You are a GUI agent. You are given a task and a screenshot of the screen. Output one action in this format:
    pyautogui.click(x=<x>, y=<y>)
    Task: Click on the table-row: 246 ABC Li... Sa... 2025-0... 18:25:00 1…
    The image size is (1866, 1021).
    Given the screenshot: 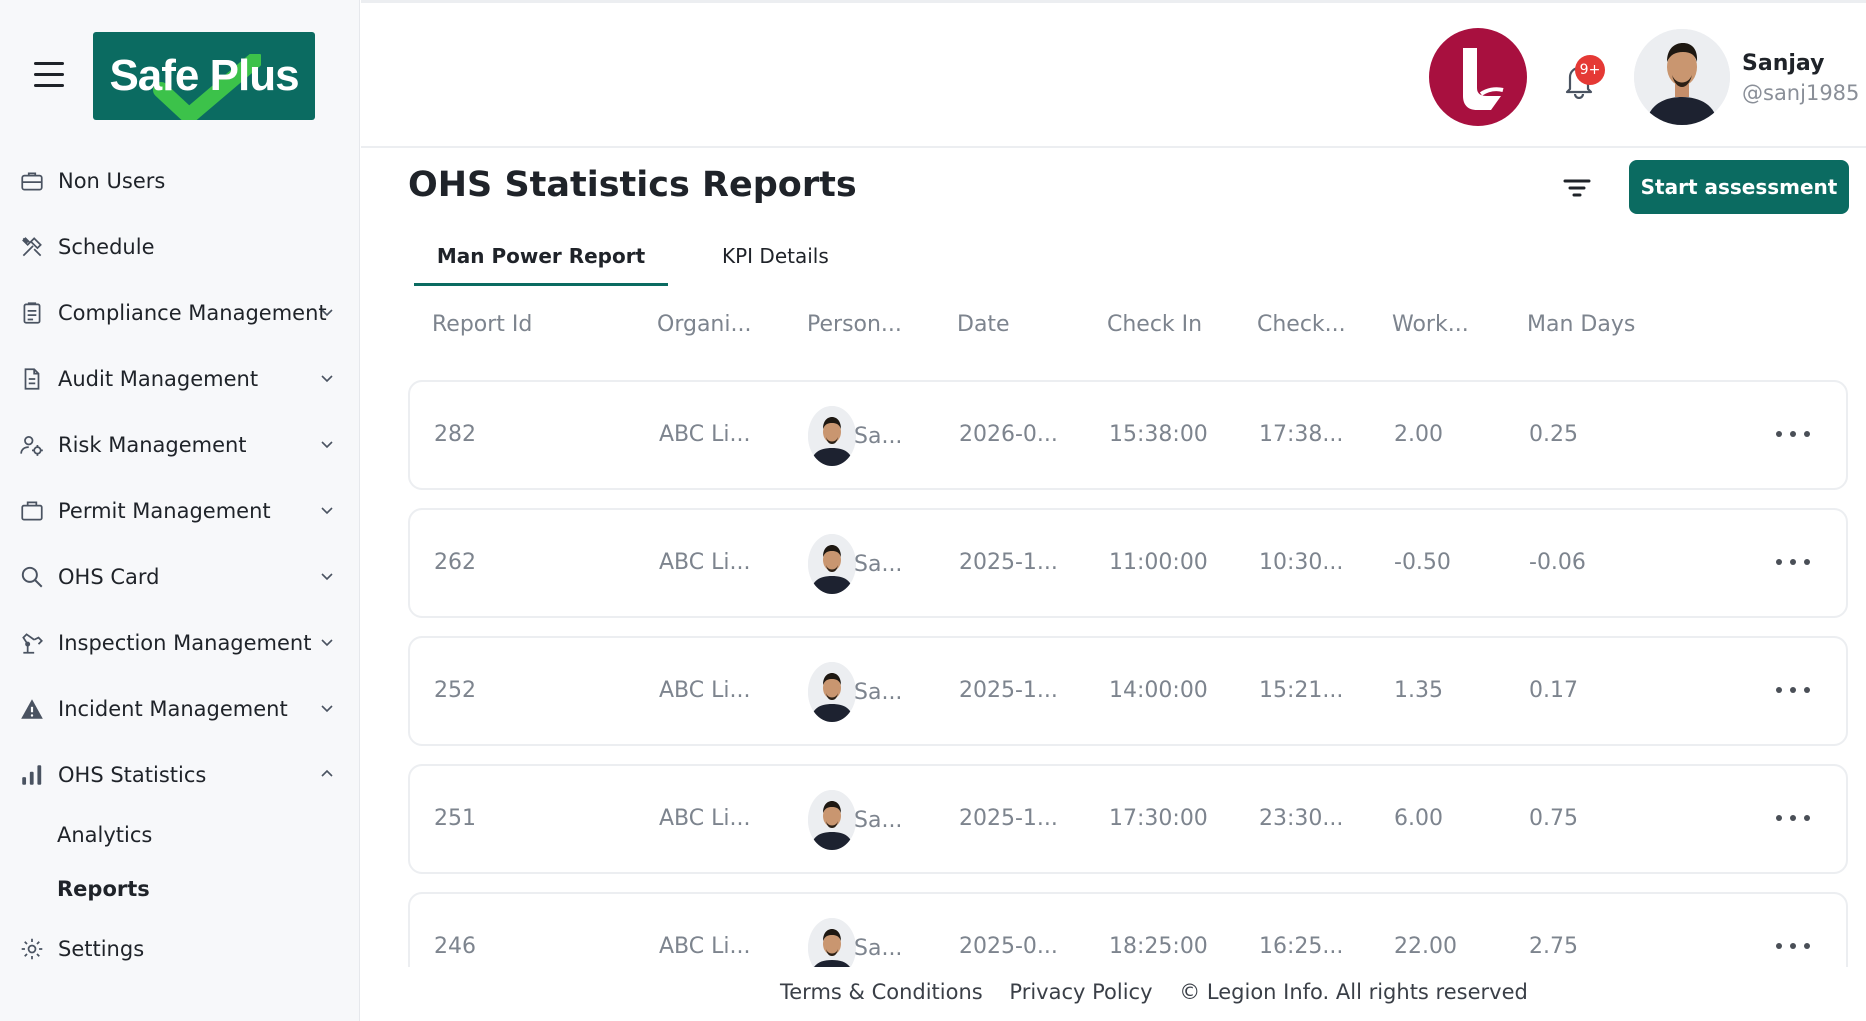 What is the action you would take?
    pyautogui.click(x=1128, y=929)
    